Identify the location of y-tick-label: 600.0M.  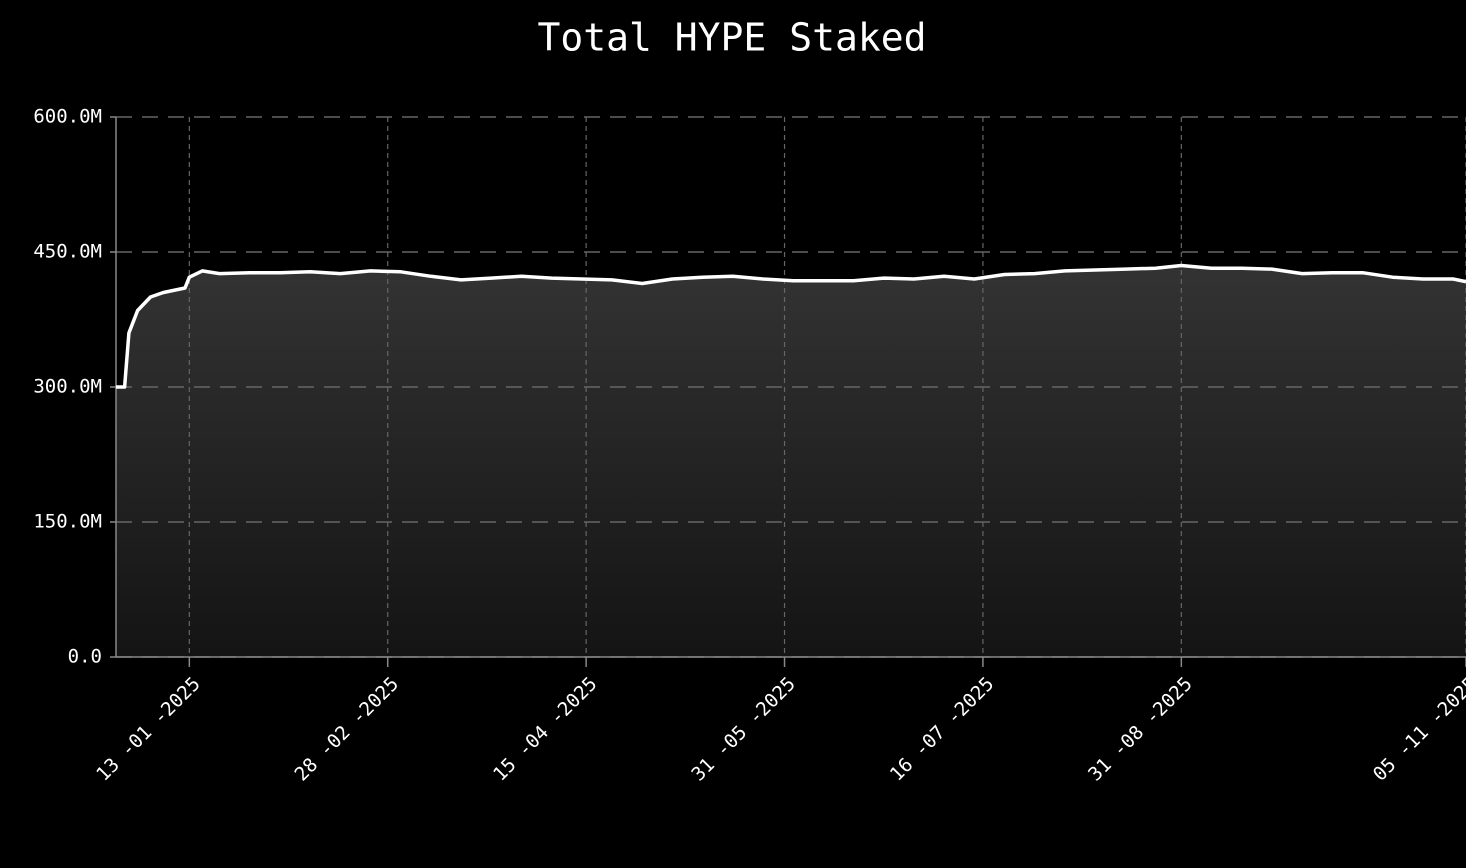
(67, 117).